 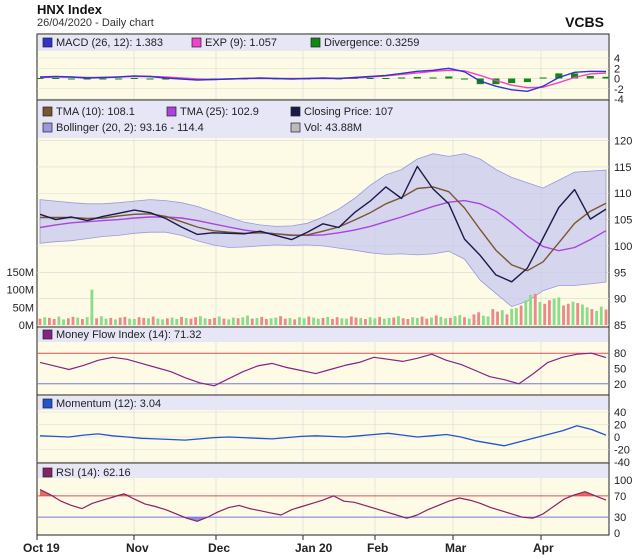 I want to click on x-axis-label: Apr, so click(x=543, y=548).